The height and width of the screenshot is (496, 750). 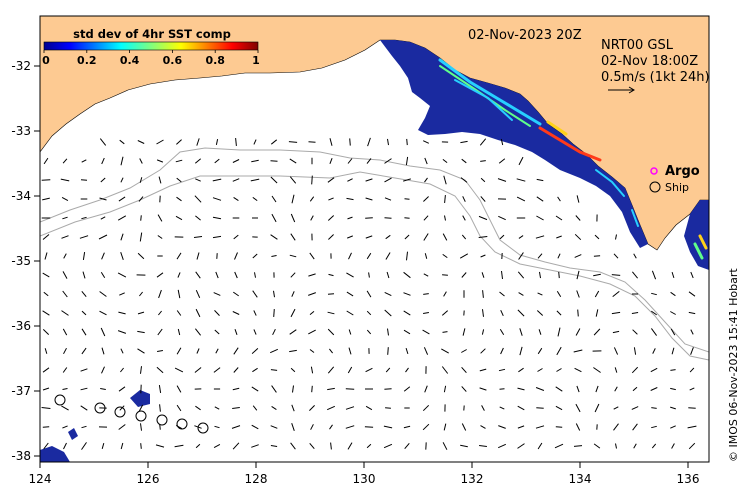 What do you see at coordinates (152, 34) in the screenshot?
I see `colorbar-title: std dev of 4hr SST comp` at bounding box center [152, 34].